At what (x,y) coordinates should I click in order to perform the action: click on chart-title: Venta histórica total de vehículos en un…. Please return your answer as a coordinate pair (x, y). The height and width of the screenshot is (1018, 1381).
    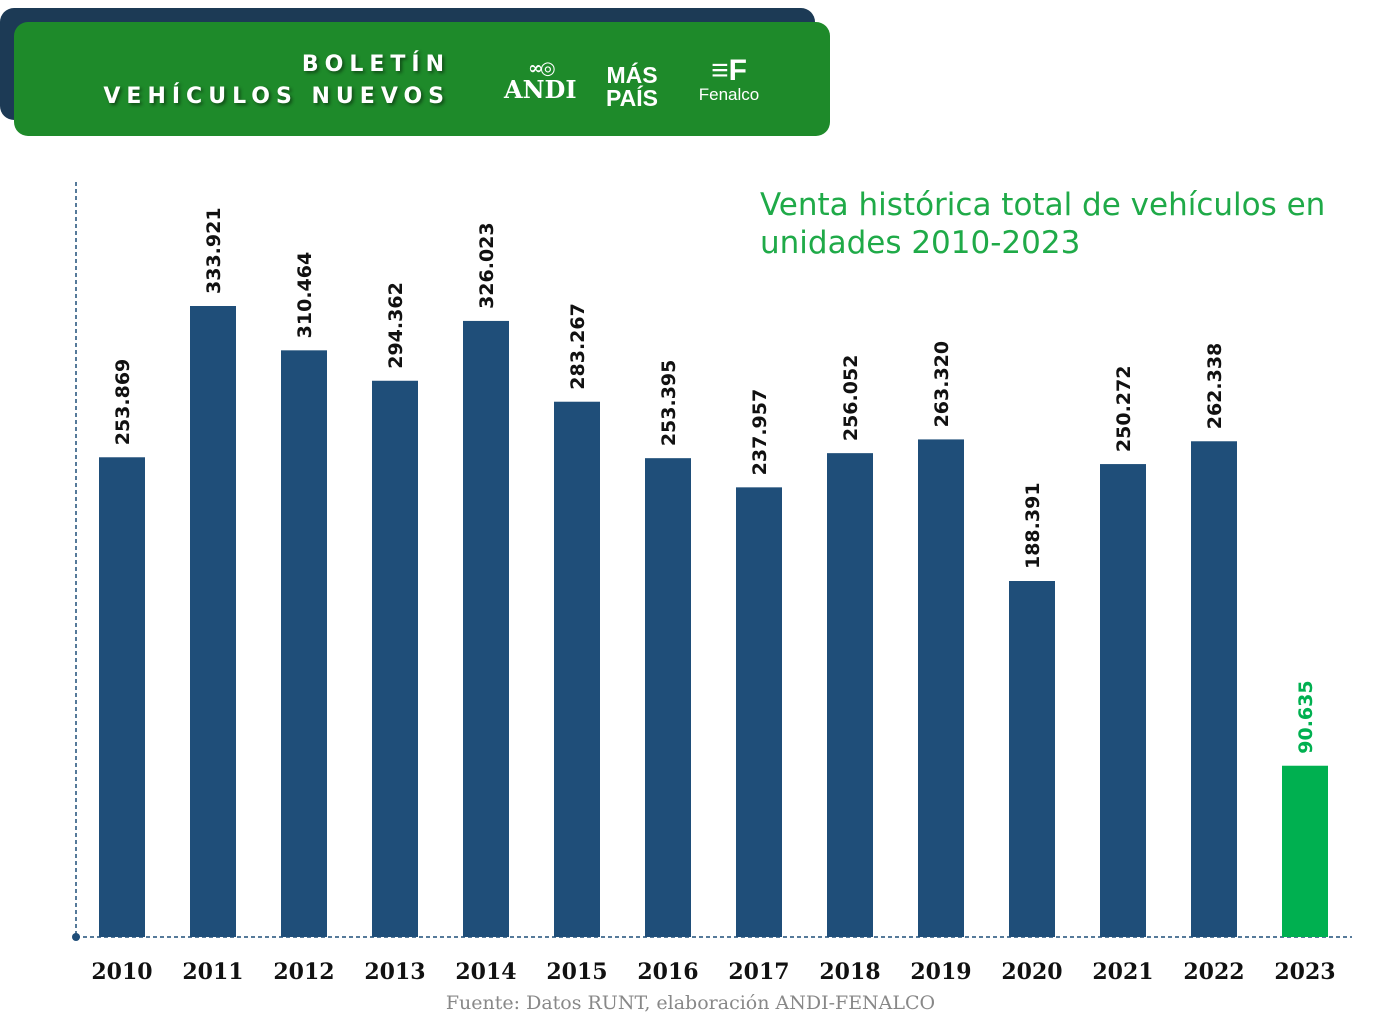
    Looking at the image, I should click on (1043, 224).